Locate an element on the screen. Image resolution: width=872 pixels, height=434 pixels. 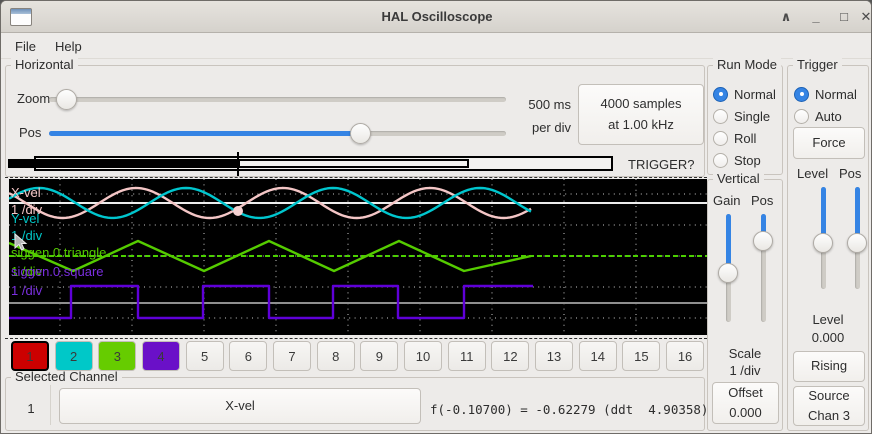
run-mode-radio-normal: Normal is located at coordinates (744, 94).